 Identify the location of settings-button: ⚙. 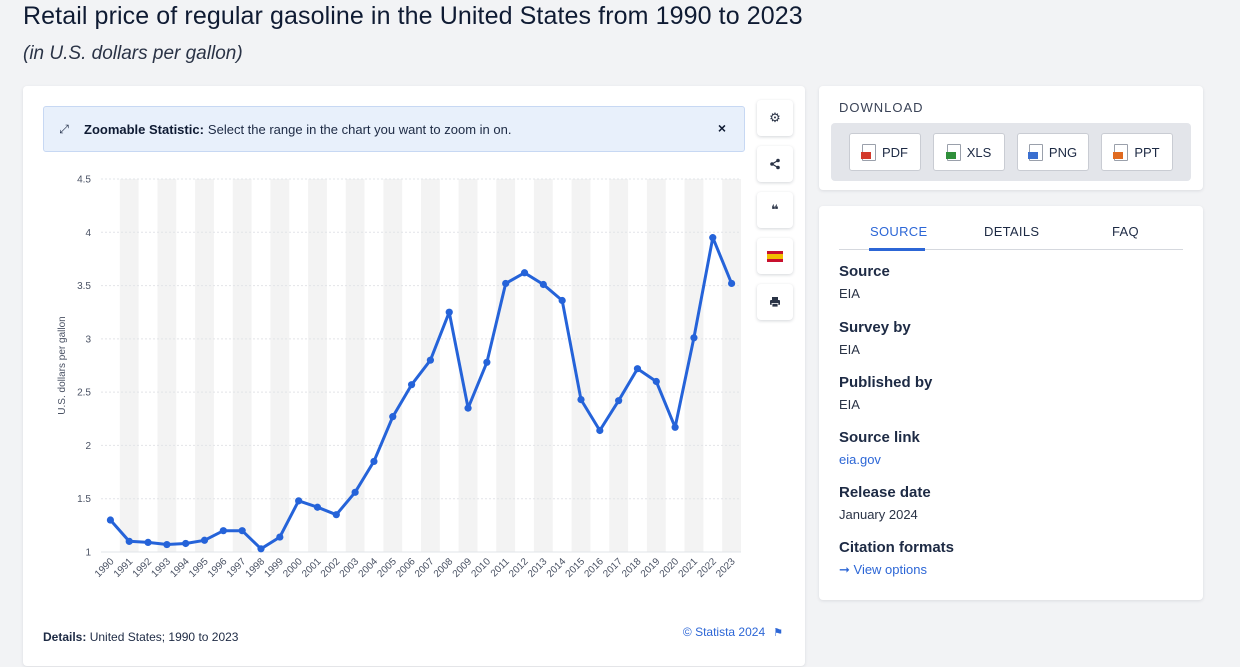
(775, 118).